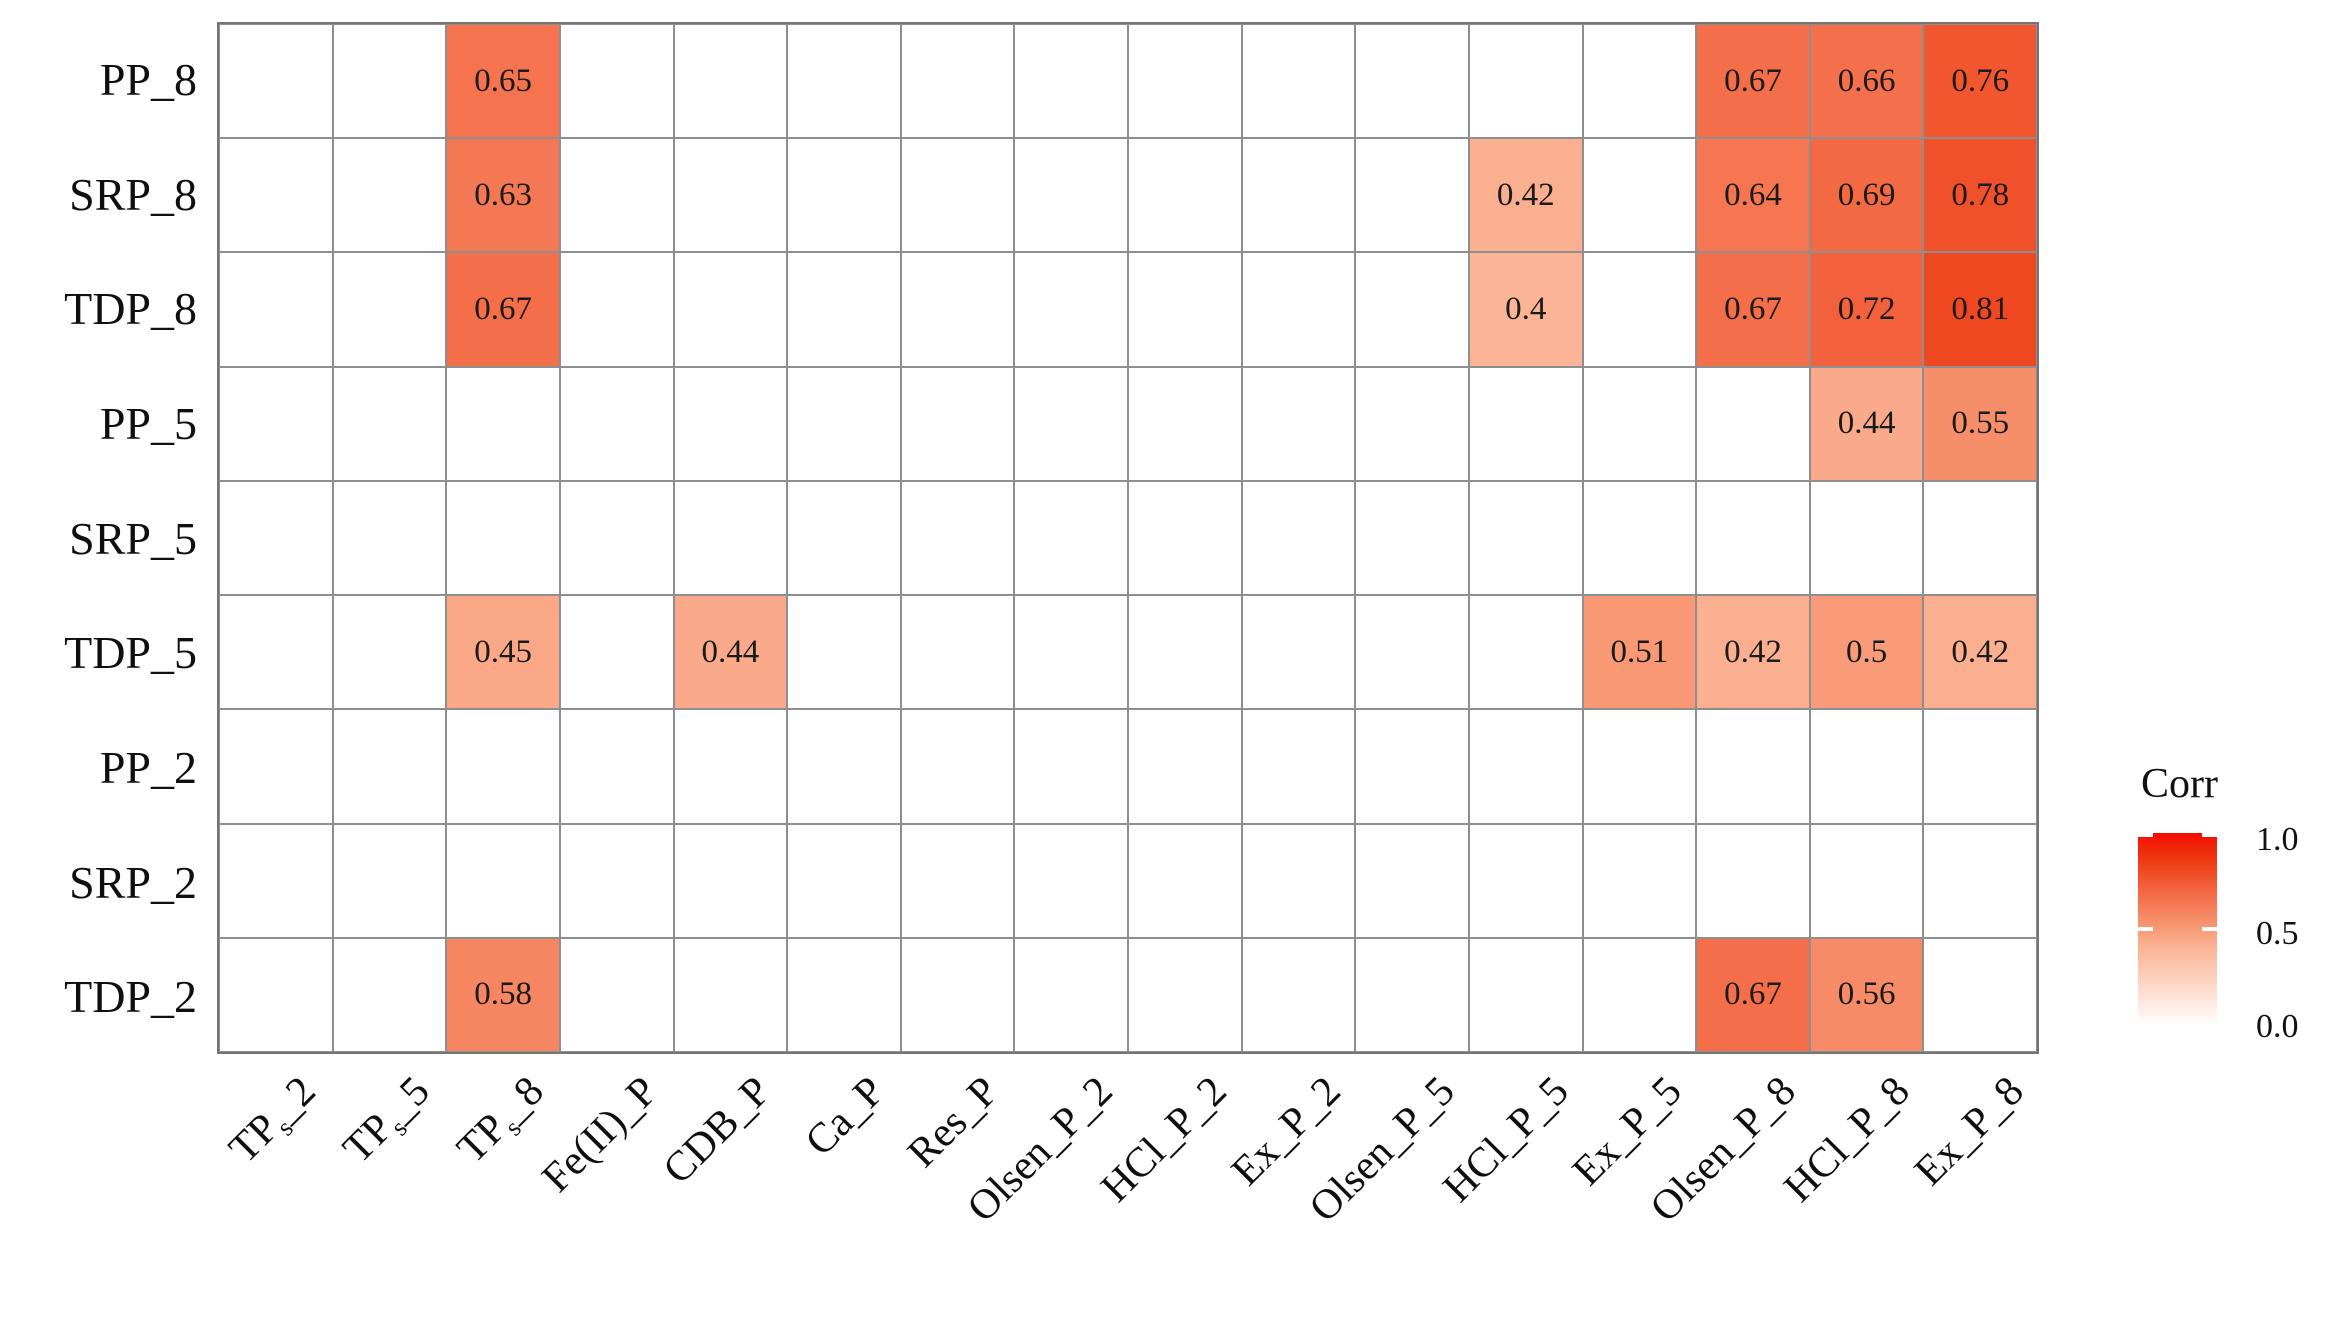  Describe the element at coordinates (1753, 195) in the screenshot. I see `heatmap-cell: 0.64` at that location.